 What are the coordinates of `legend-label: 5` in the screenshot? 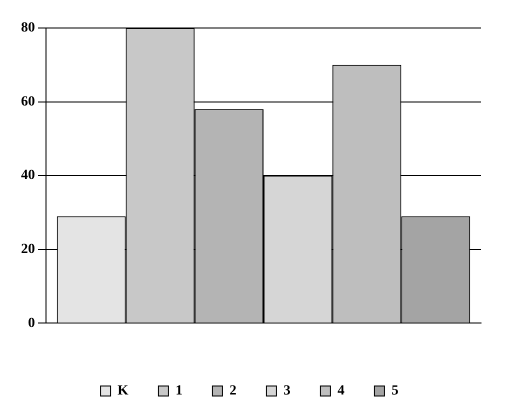 It's located at (394, 391).